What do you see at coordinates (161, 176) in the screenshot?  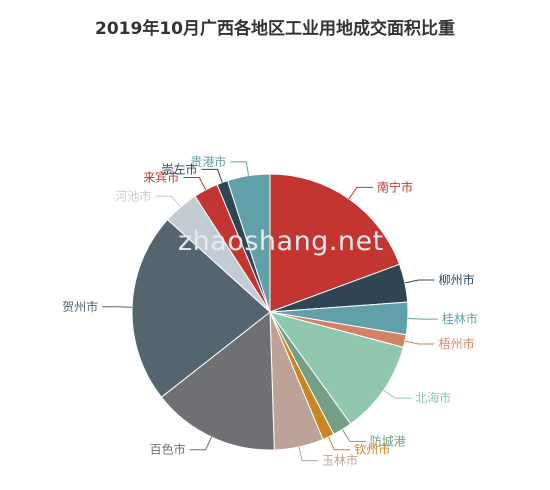 I see `slice-label-11: 来宾市` at bounding box center [161, 176].